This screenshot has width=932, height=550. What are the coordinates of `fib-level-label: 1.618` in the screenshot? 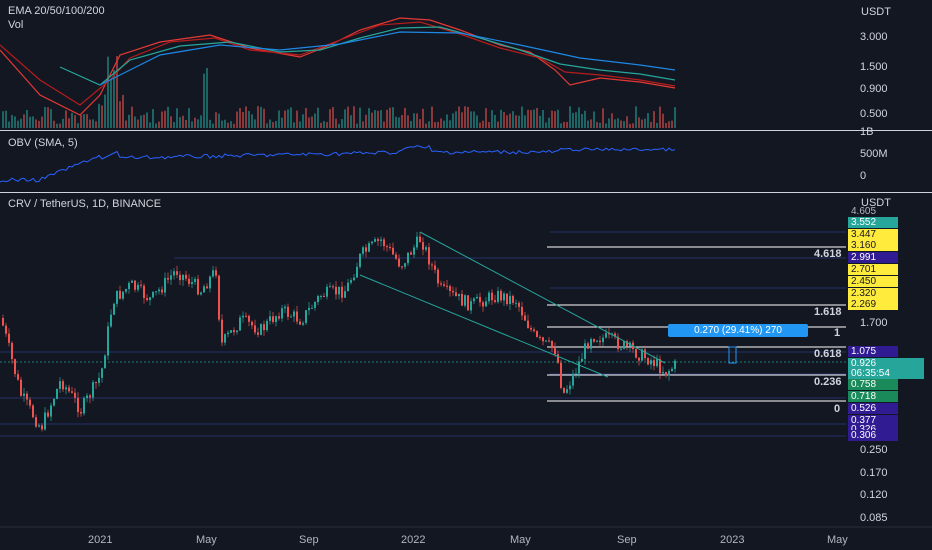 It's located at (828, 312).